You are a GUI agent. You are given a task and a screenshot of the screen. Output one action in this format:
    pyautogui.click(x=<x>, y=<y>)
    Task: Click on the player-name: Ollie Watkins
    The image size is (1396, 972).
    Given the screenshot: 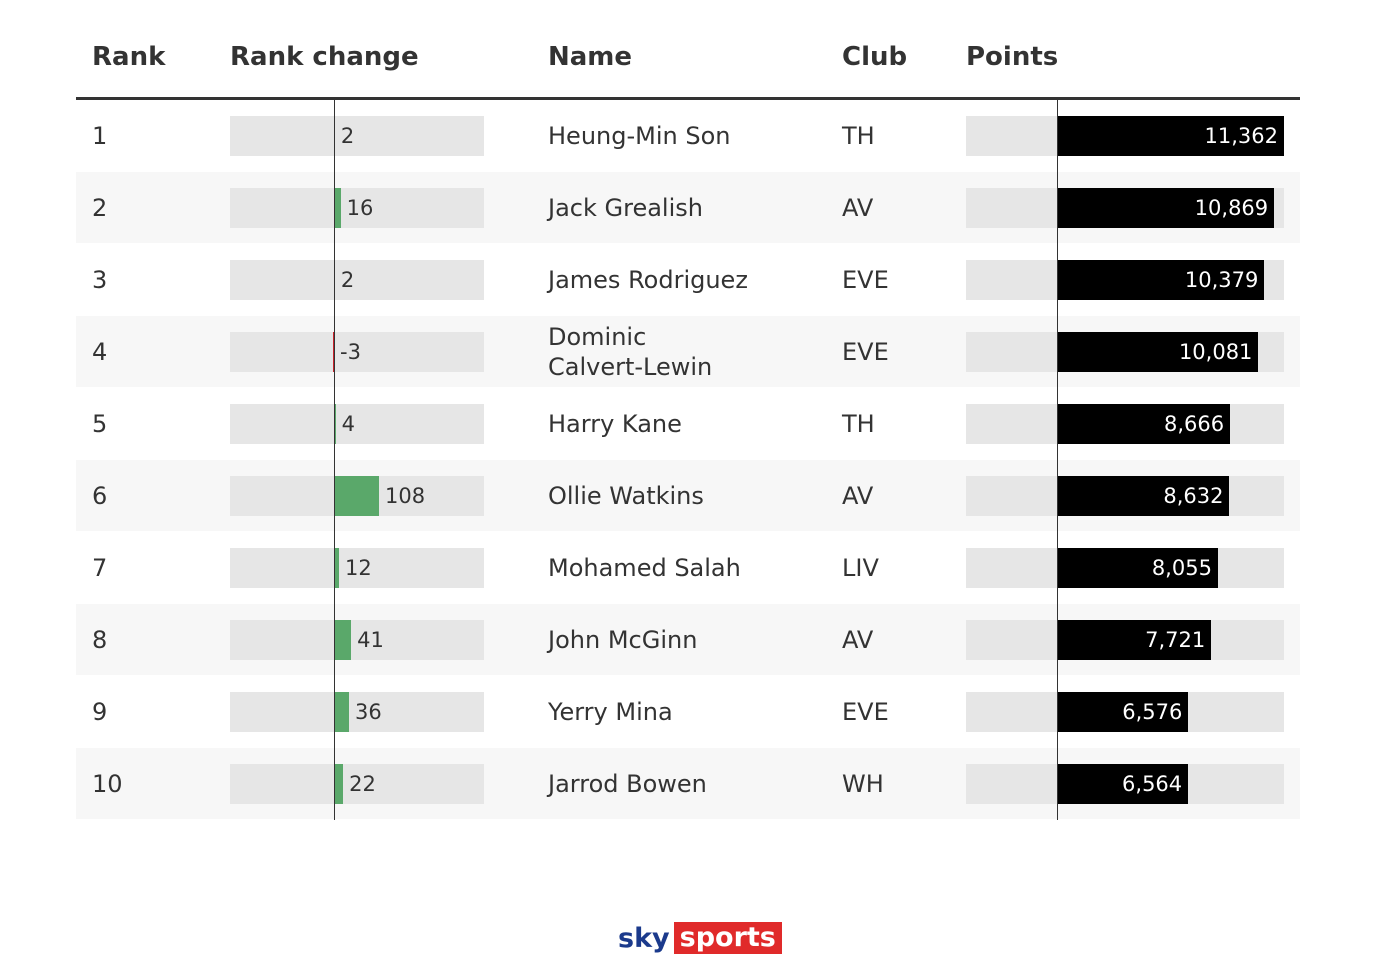 What is the action you would take?
    pyautogui.click(x=626, y=495)
    